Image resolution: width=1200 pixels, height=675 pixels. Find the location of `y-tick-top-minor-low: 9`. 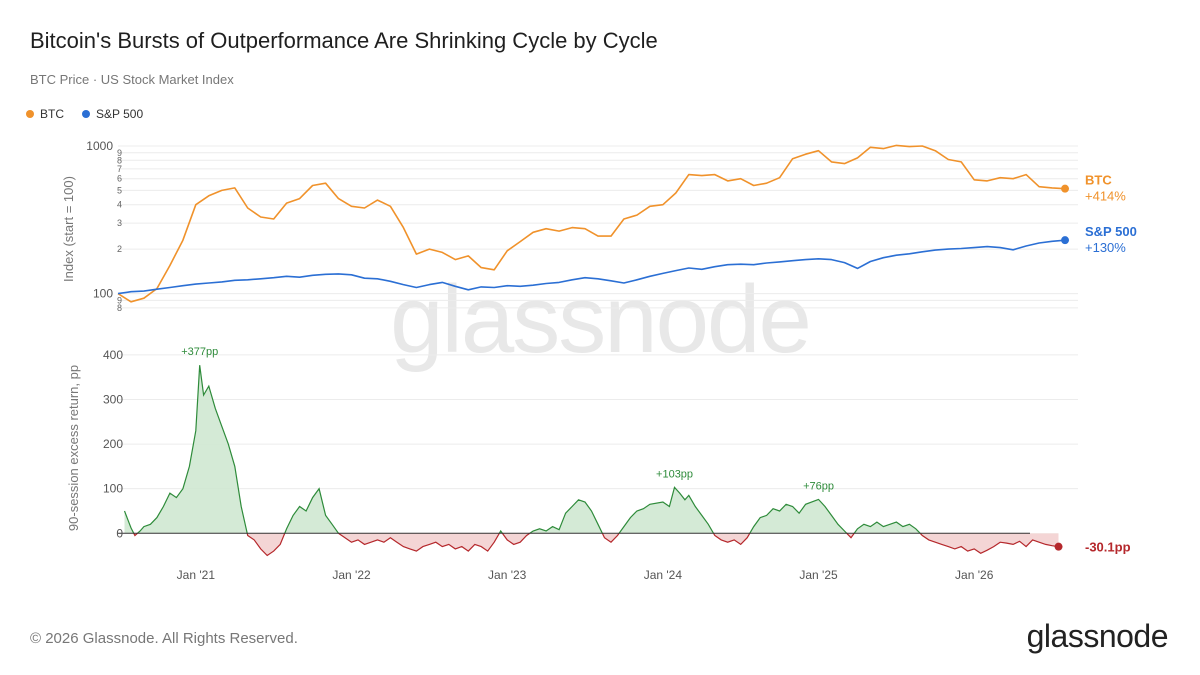

y-tick-top-minor-low: 9 is located at coordinates (119, 300).